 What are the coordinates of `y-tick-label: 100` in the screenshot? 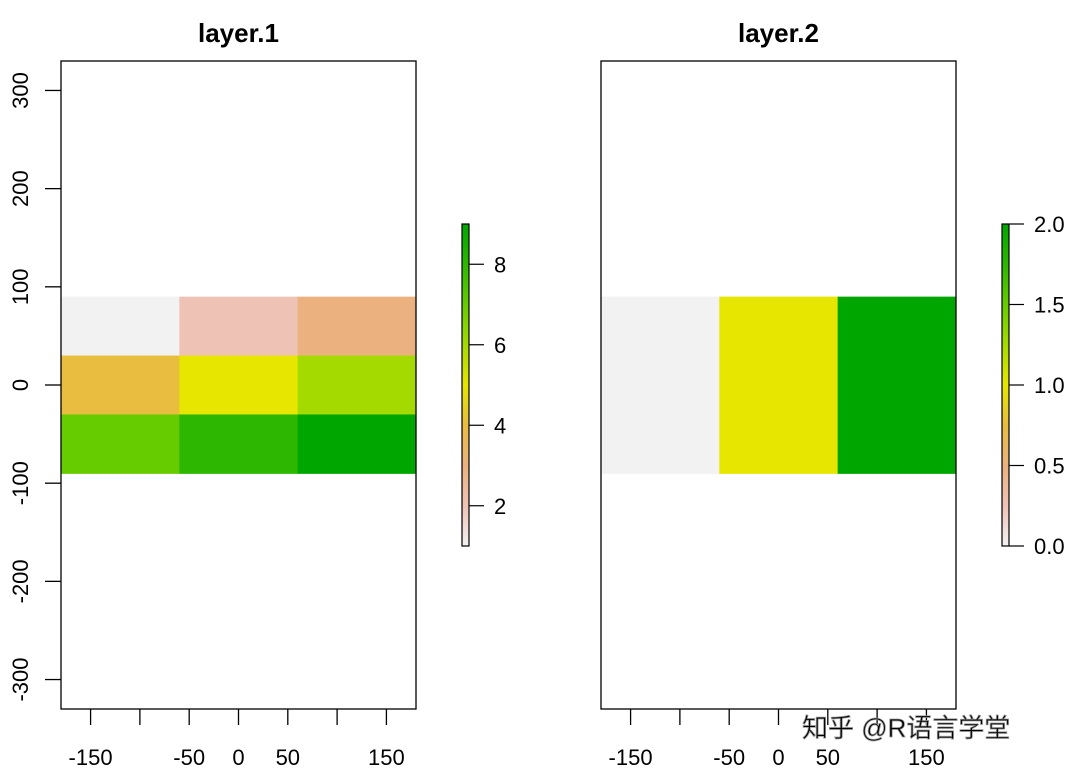 It's located at (20, 286).